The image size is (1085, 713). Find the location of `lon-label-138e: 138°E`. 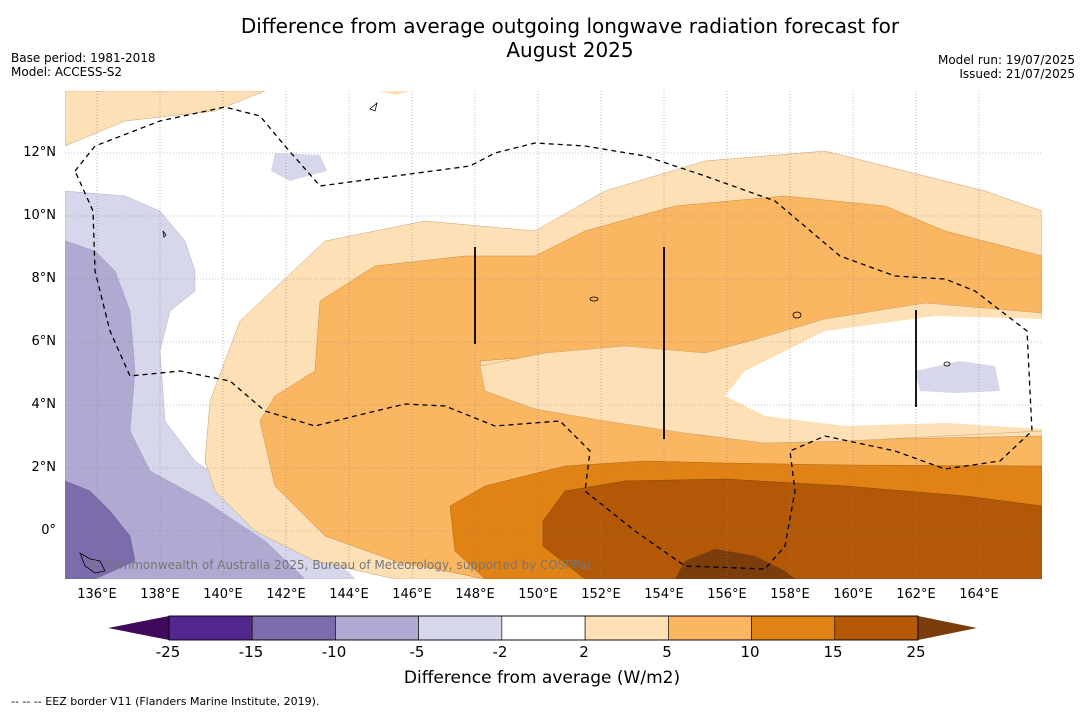

lon-label-138e: 138°E is located at coordinates (160, 594).